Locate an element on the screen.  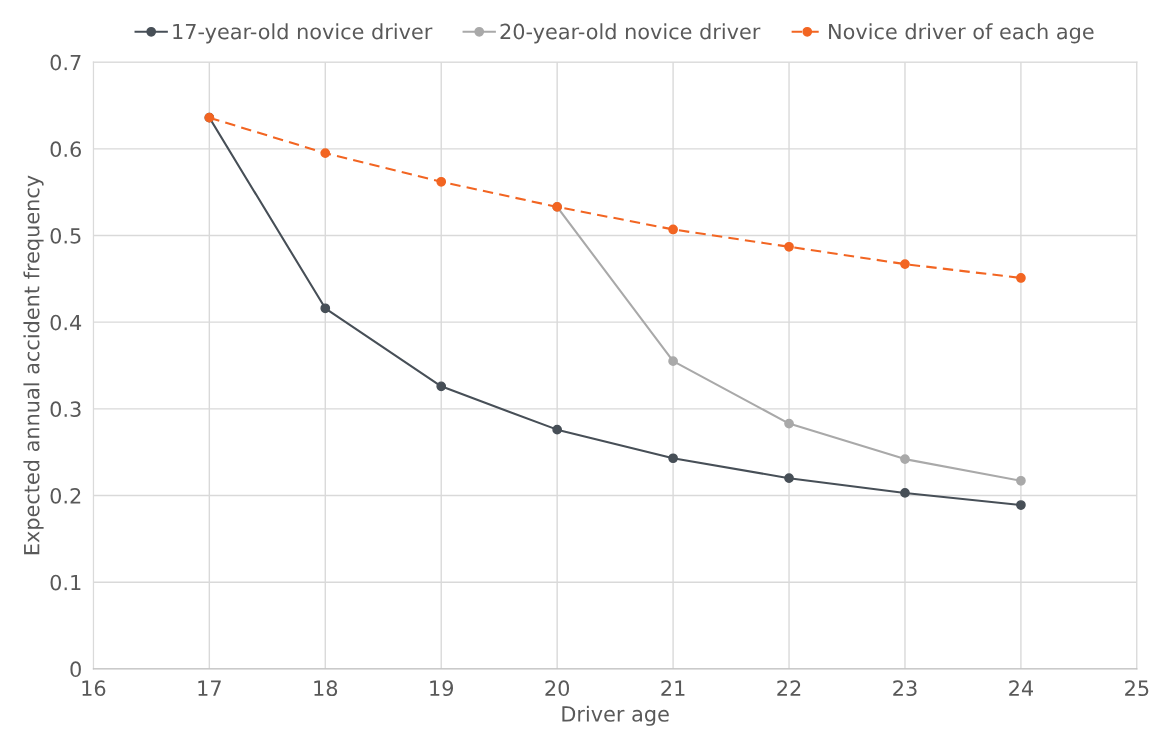
legend-label: 17-year-old novice driver is located at coordinates (303, 33).